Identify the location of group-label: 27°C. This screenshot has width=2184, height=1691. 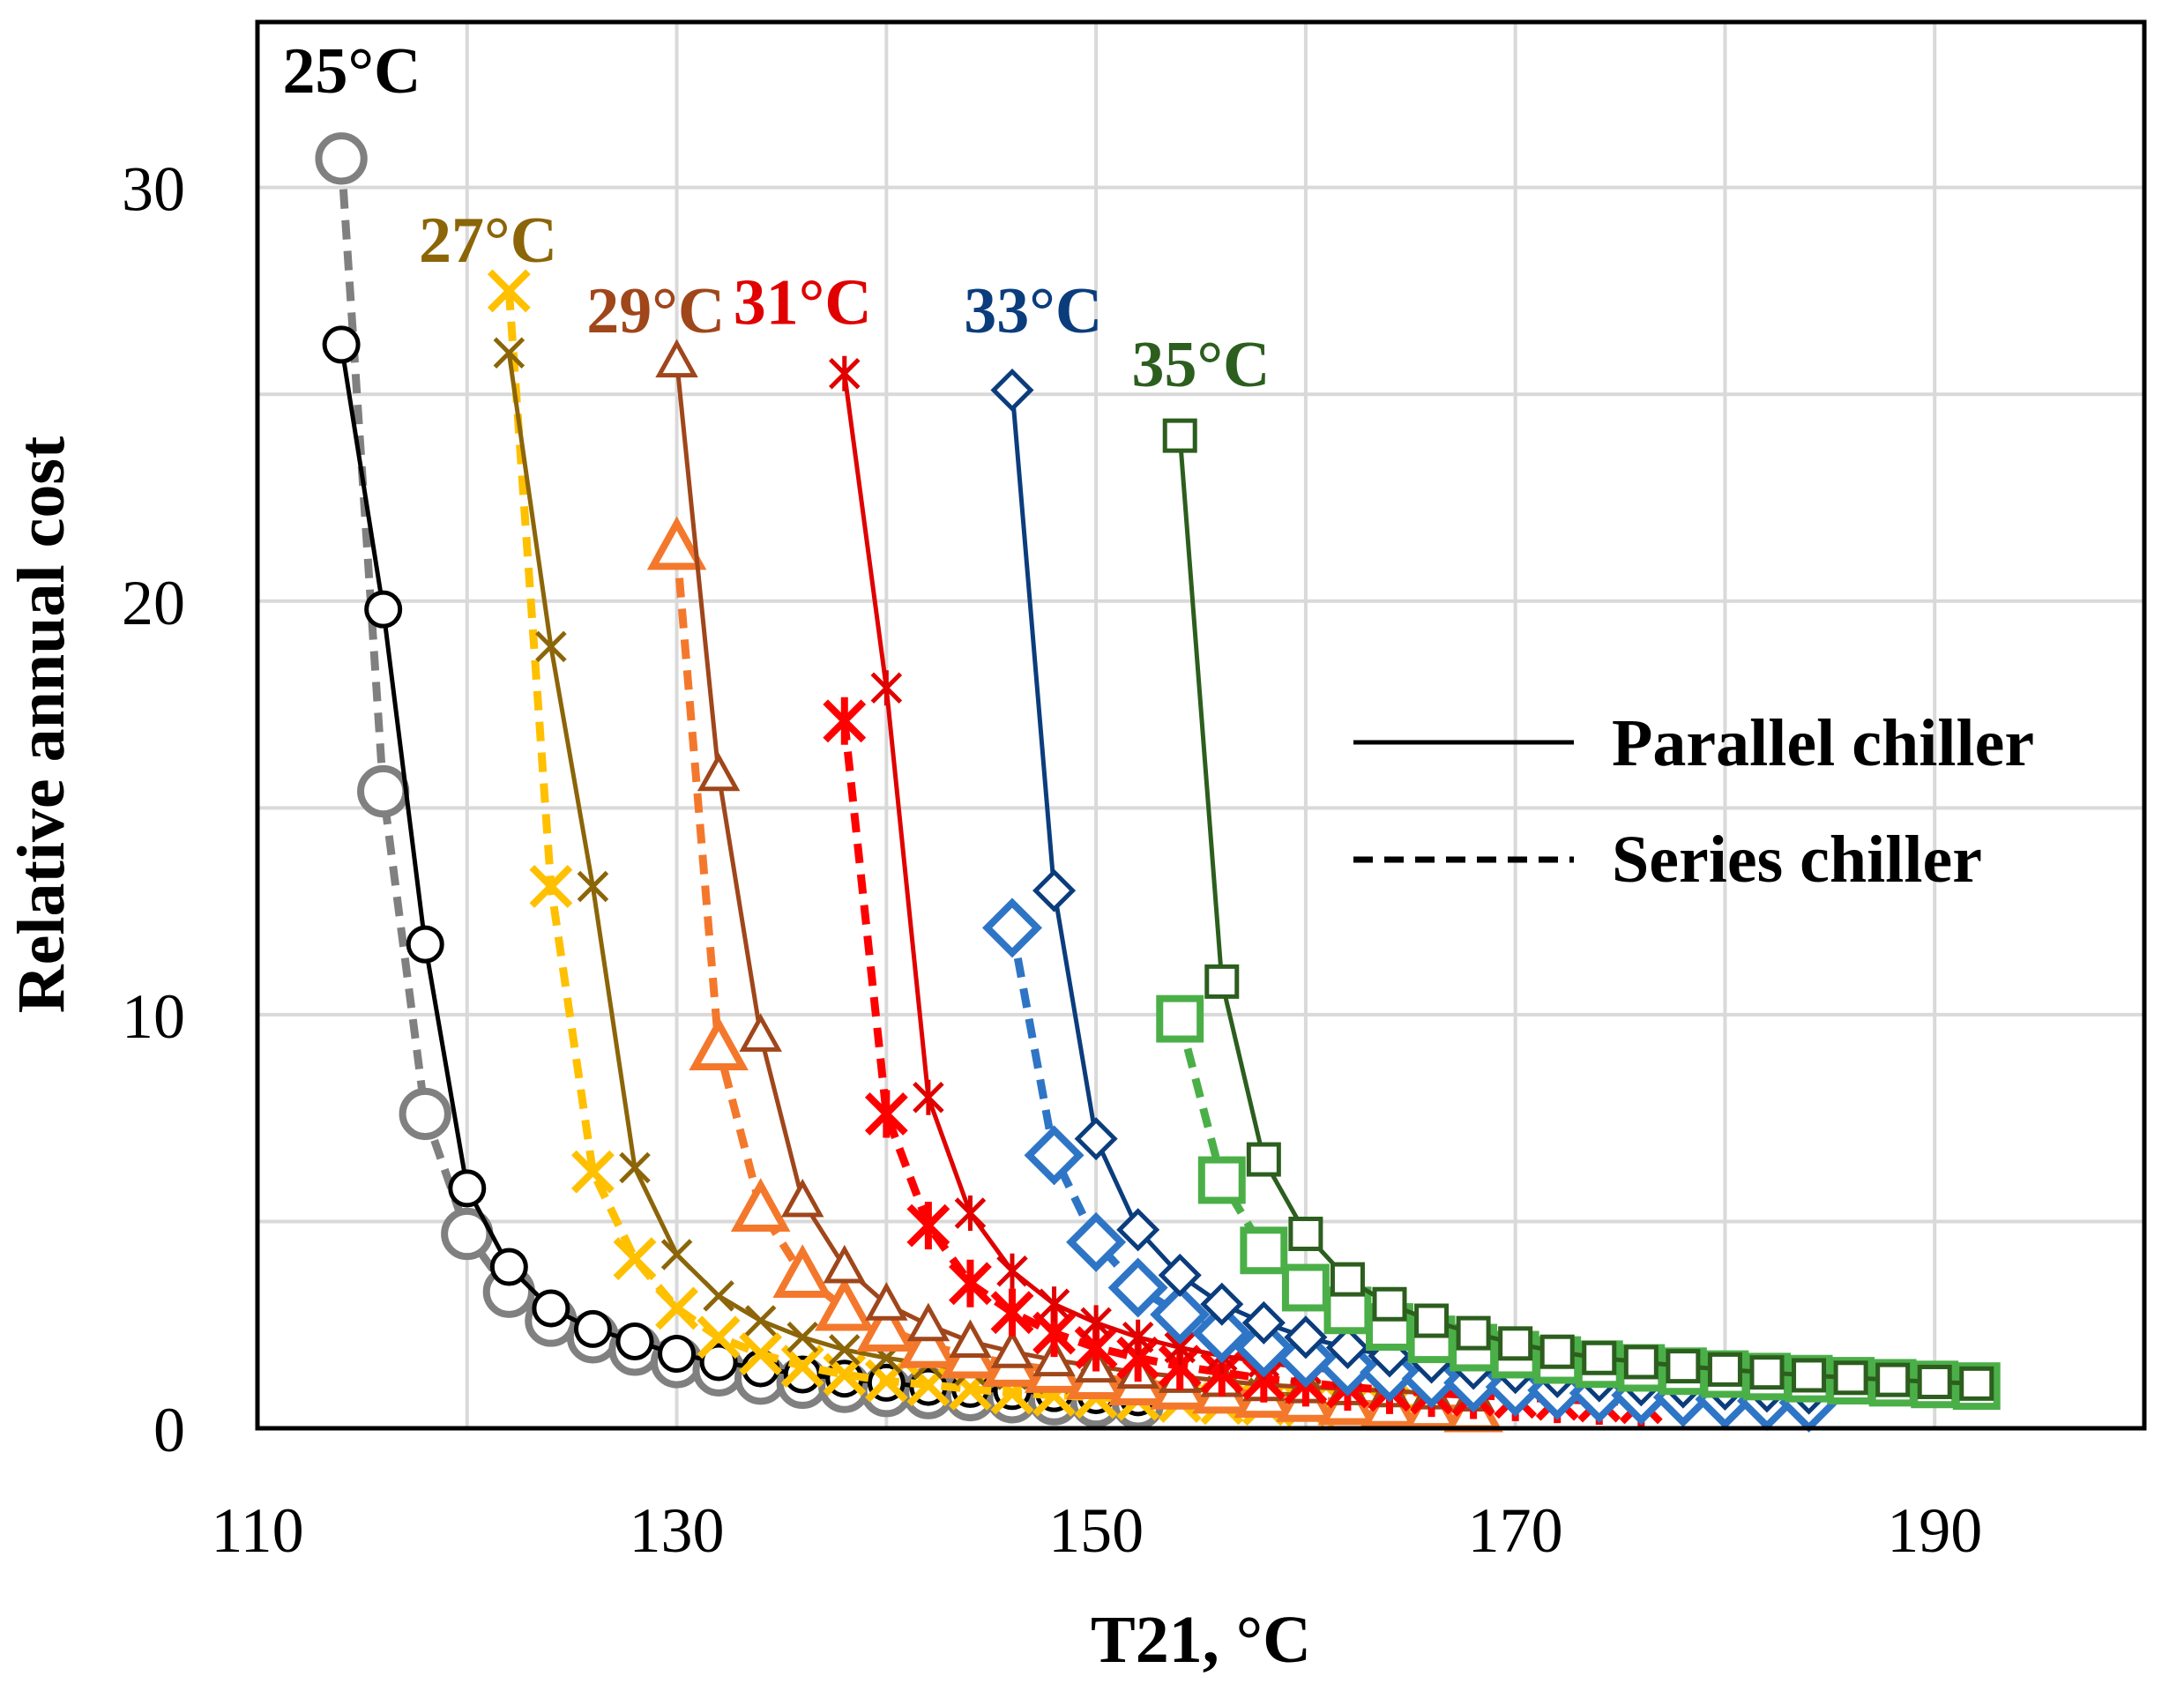
(488, 241).